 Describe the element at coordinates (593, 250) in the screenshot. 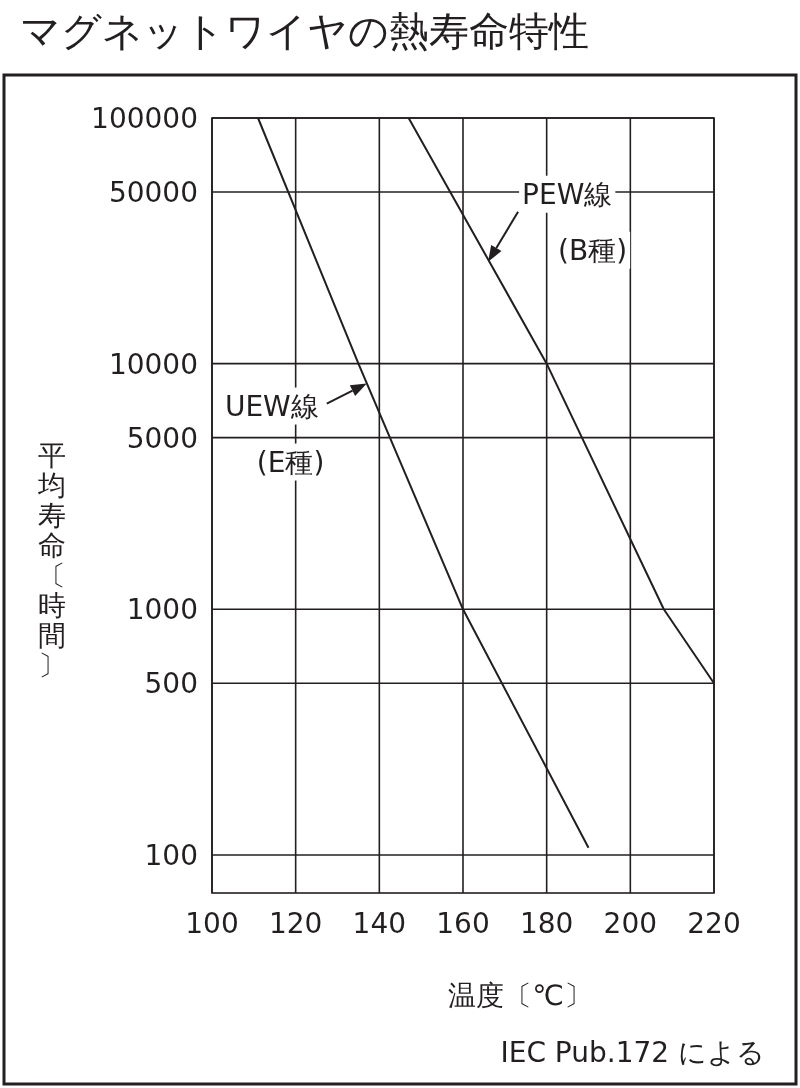

I see `annotation: (B種)` at that location.